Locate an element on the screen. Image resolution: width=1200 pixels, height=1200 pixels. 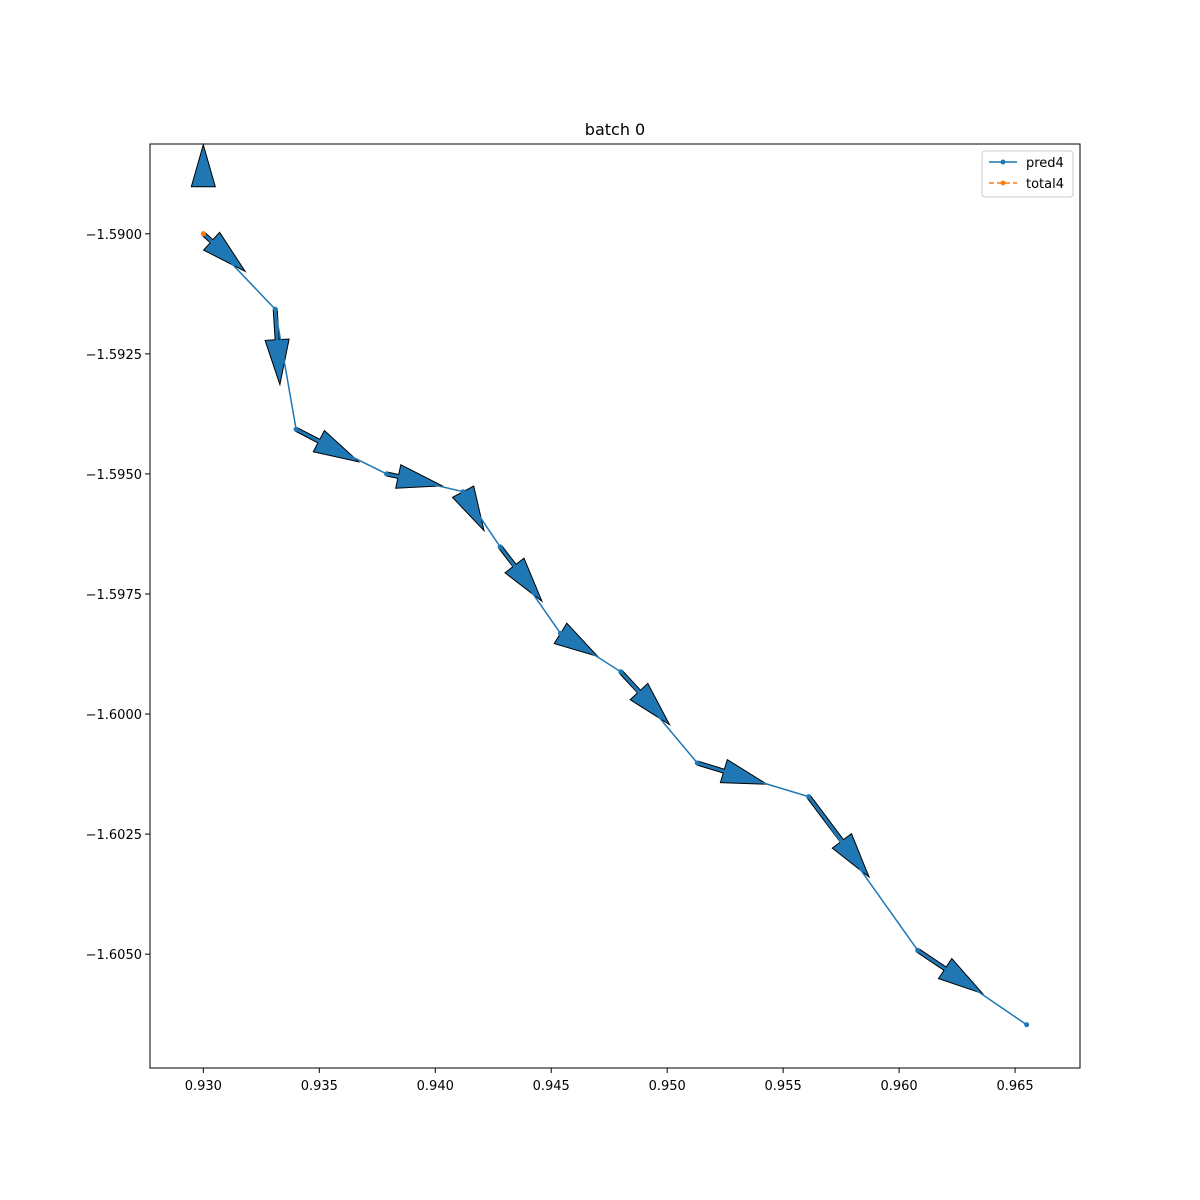
y-tick-label-1: −1.5925 is located at coordinates (114, 355).